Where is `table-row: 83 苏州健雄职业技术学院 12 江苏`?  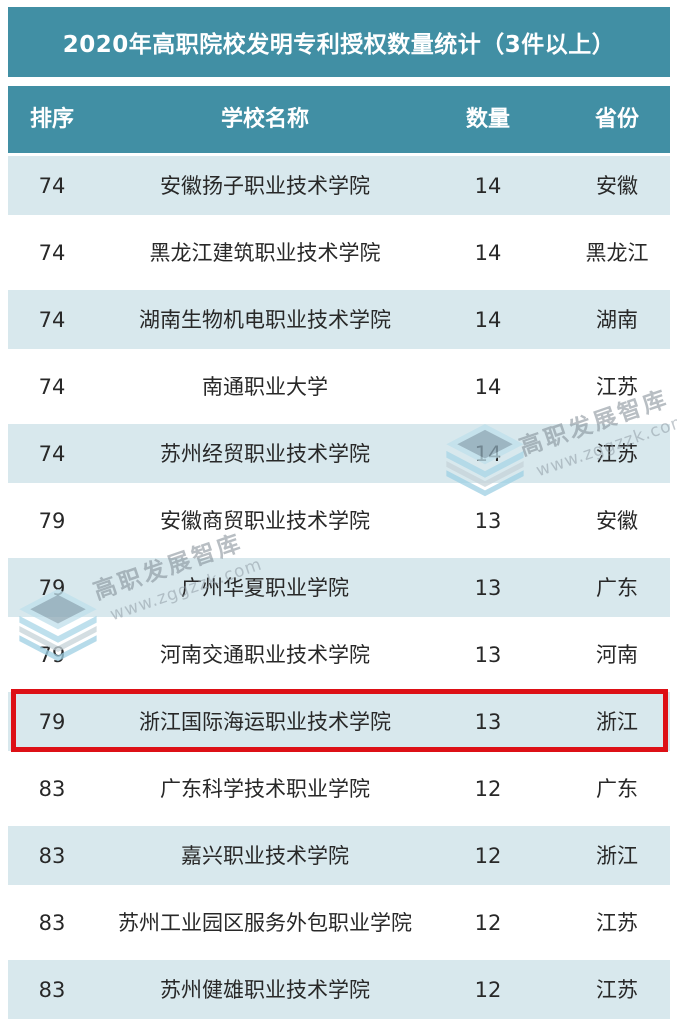 table-row: 83 苏州健雄职业技术学院 12 江苏 is located at coordinates (339, 990).